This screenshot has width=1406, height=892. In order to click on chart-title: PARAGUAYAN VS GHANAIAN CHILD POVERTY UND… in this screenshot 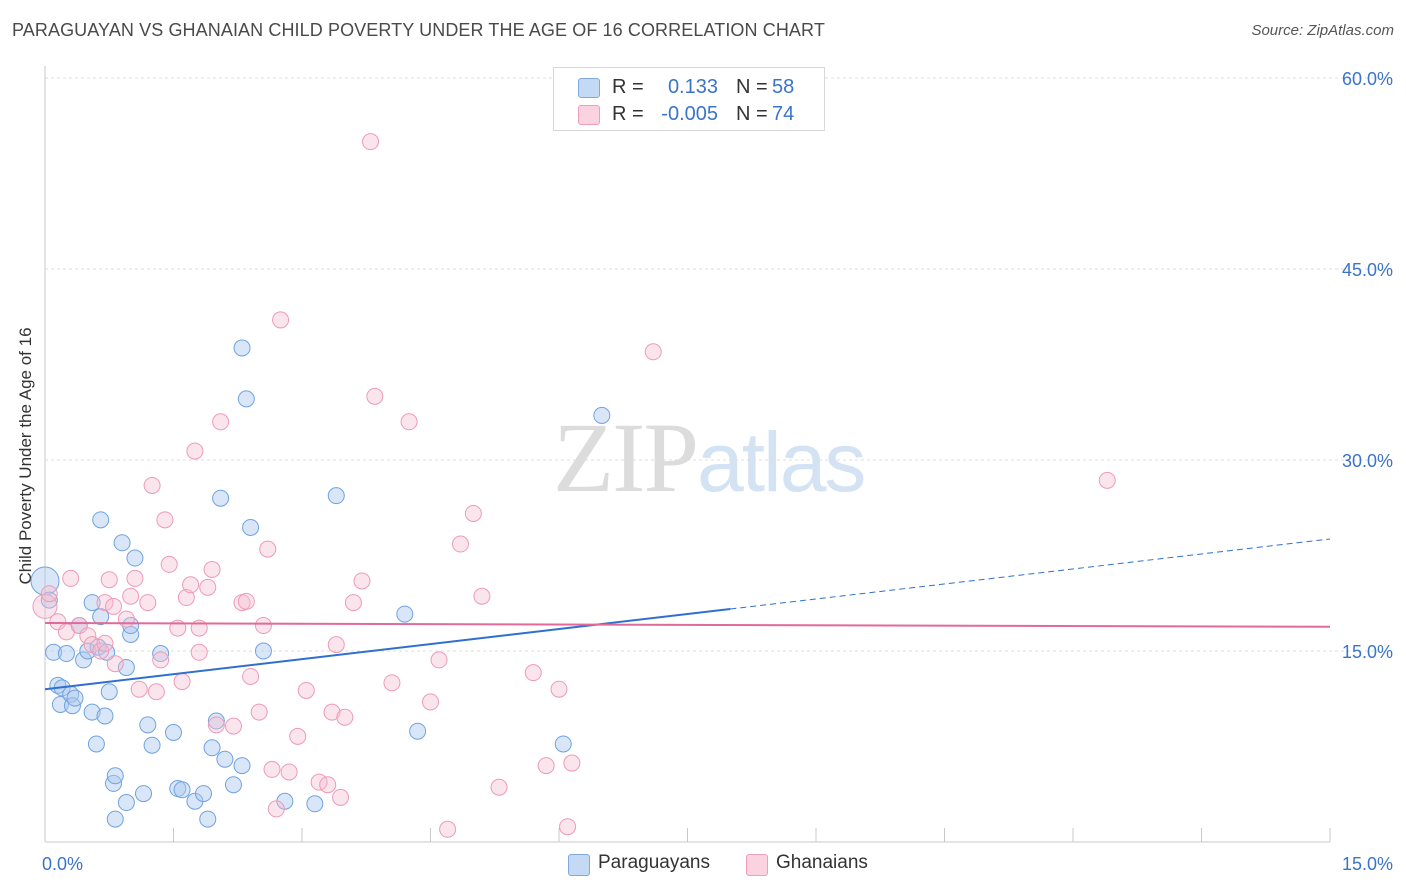, I will do `click(418, 30)`.